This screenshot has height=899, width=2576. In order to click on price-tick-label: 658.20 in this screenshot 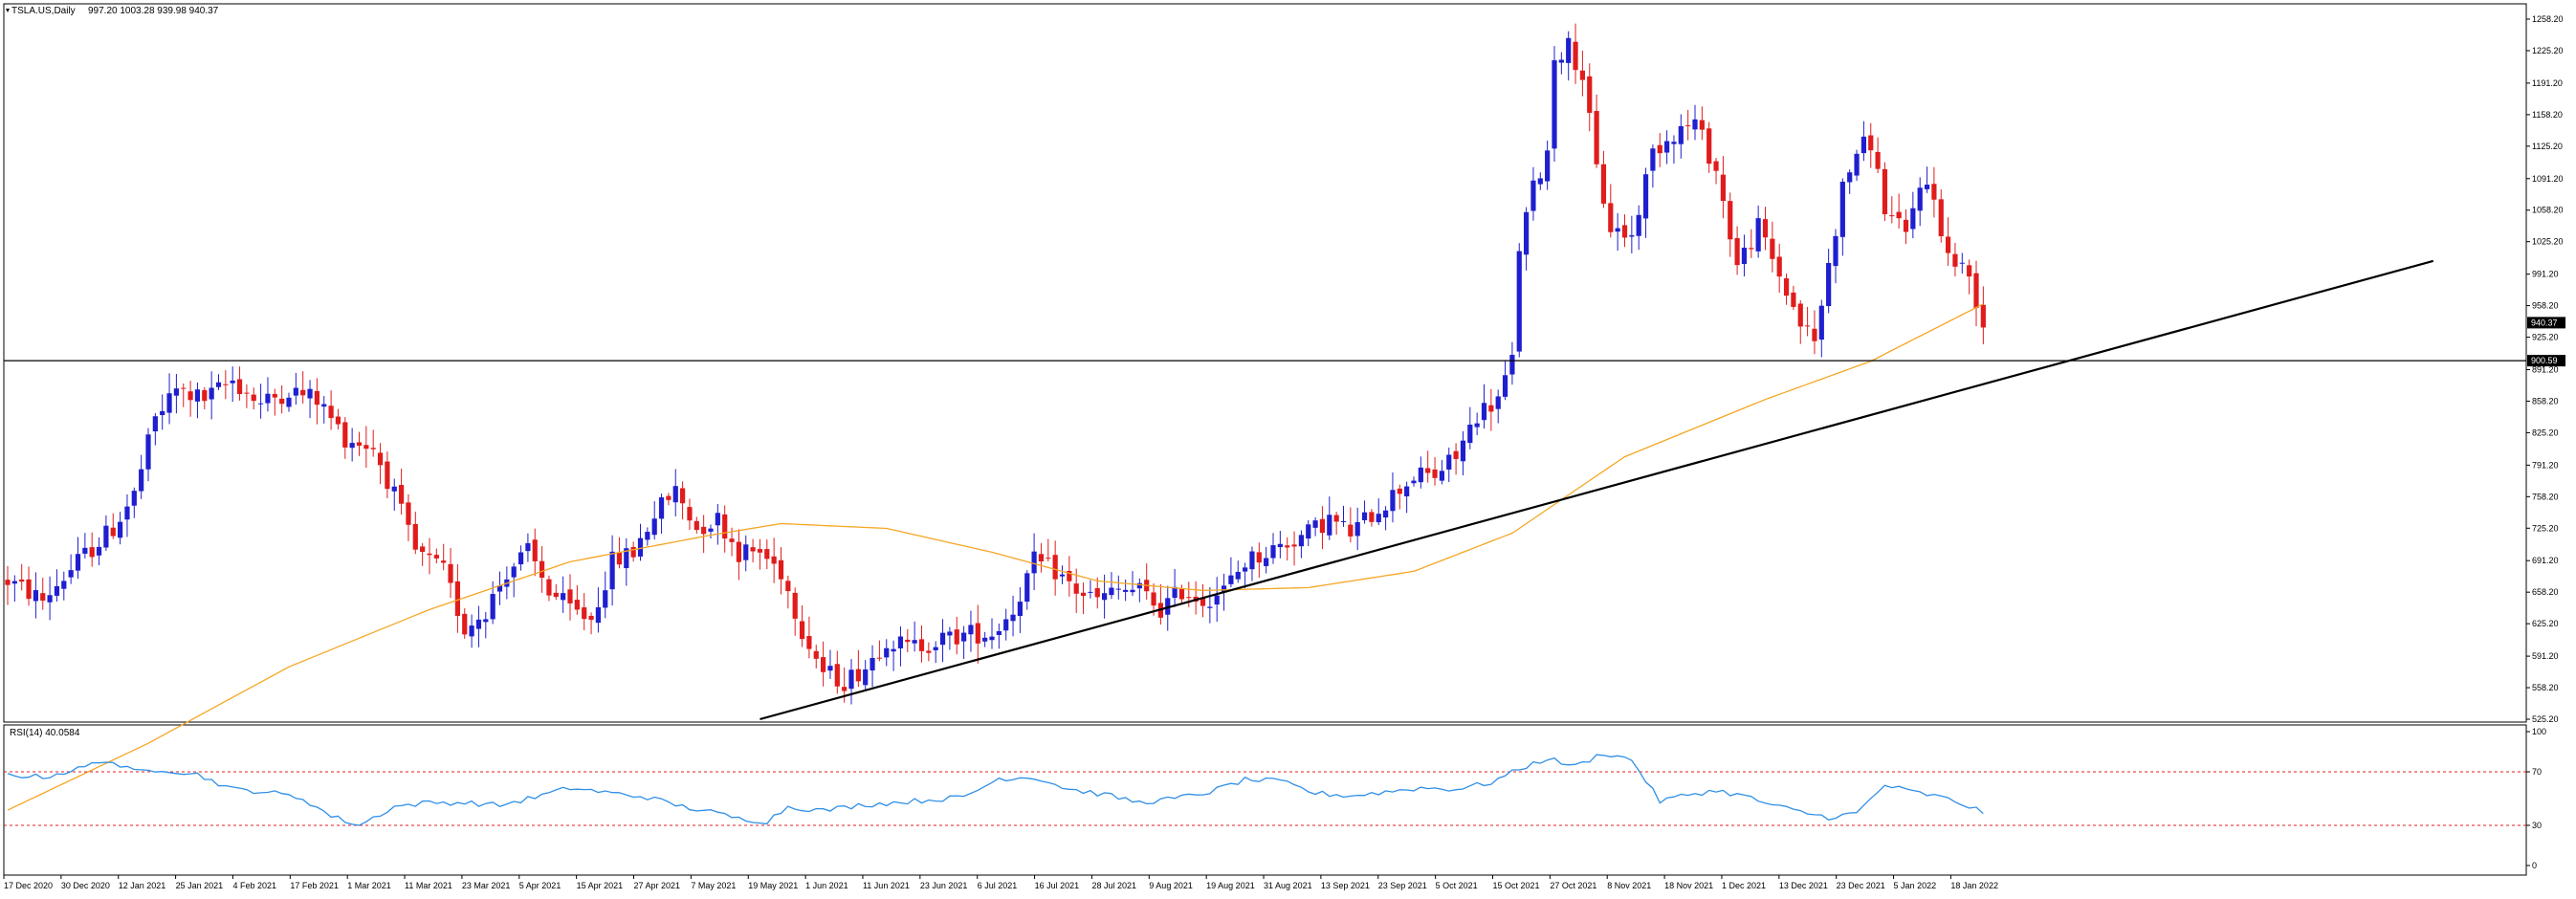, I will do `click(2546, 592)`.